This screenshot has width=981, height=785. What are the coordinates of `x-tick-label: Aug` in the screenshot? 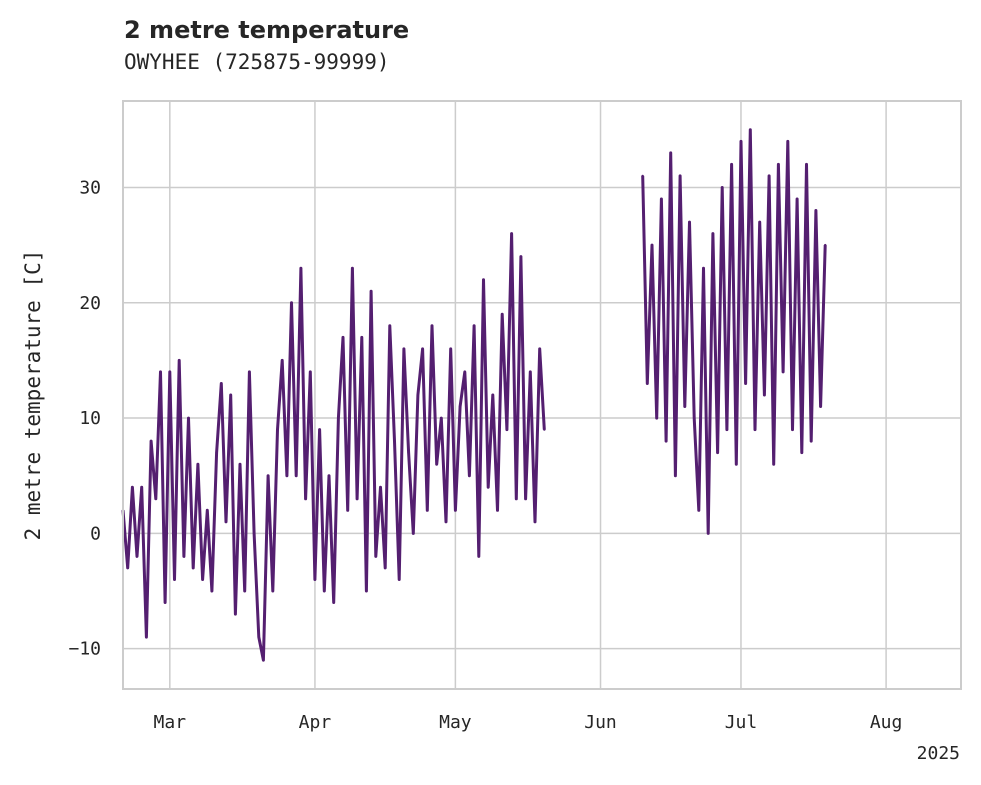 It's located at (886, 722).